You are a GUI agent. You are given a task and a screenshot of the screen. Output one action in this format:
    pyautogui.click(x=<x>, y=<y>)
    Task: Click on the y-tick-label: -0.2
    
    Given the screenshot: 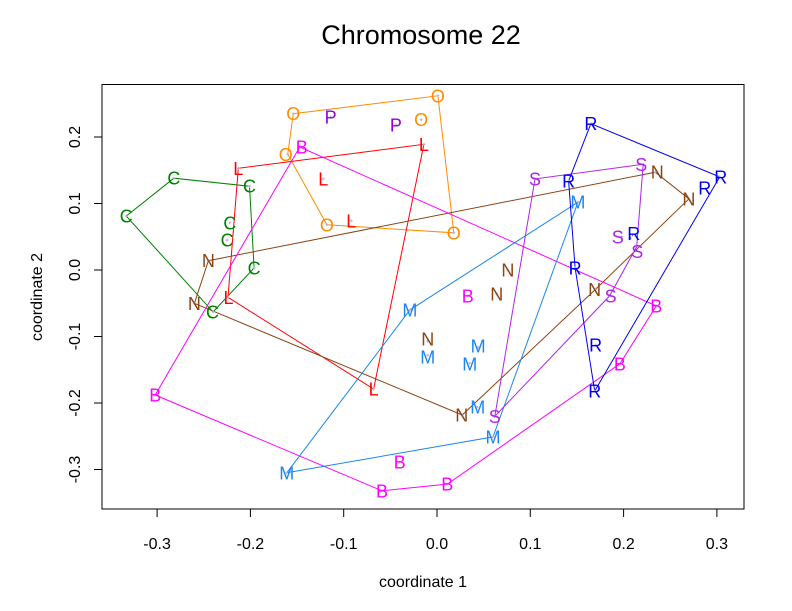 What is the action you would take?
    pyautogui.click(x=75, y=403)
    